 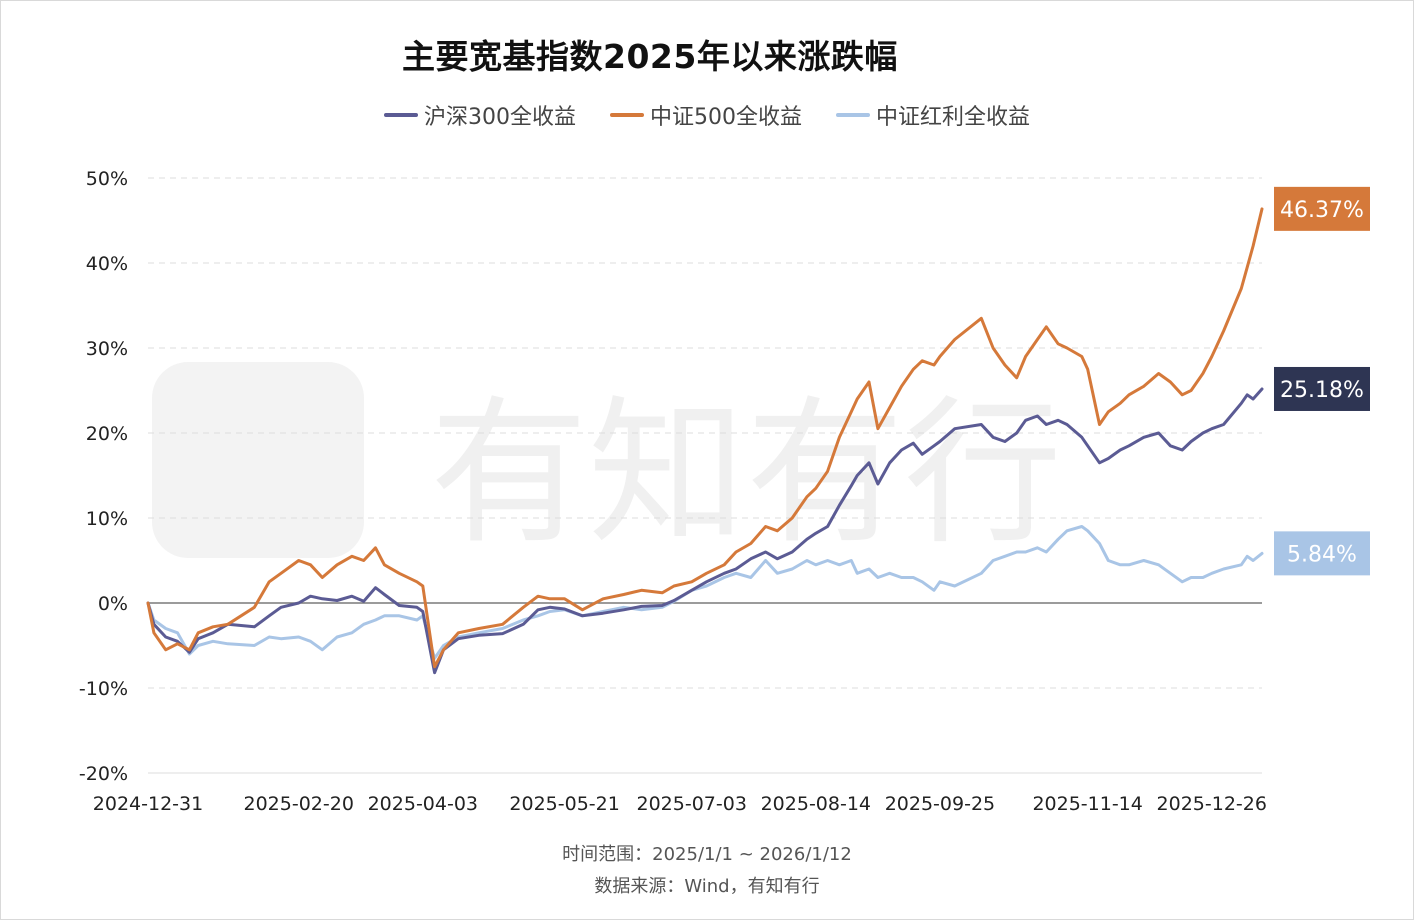 I want to click on legend-item: 沪深300全收益, so click(x=479, y=115).